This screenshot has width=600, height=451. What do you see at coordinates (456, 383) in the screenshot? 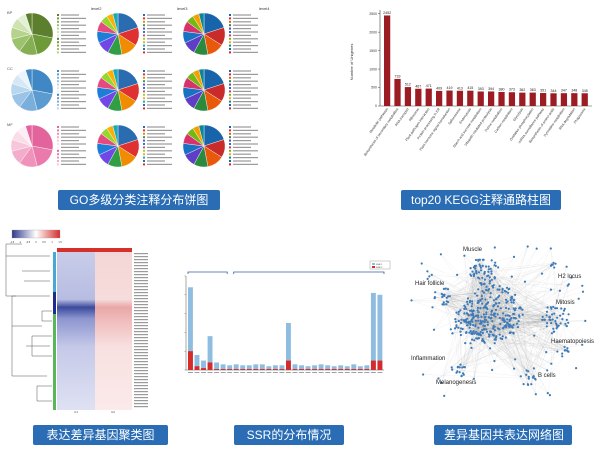
I see `network-label-melanogenesis: Melanogenesis` at bounding box center [456, 383].